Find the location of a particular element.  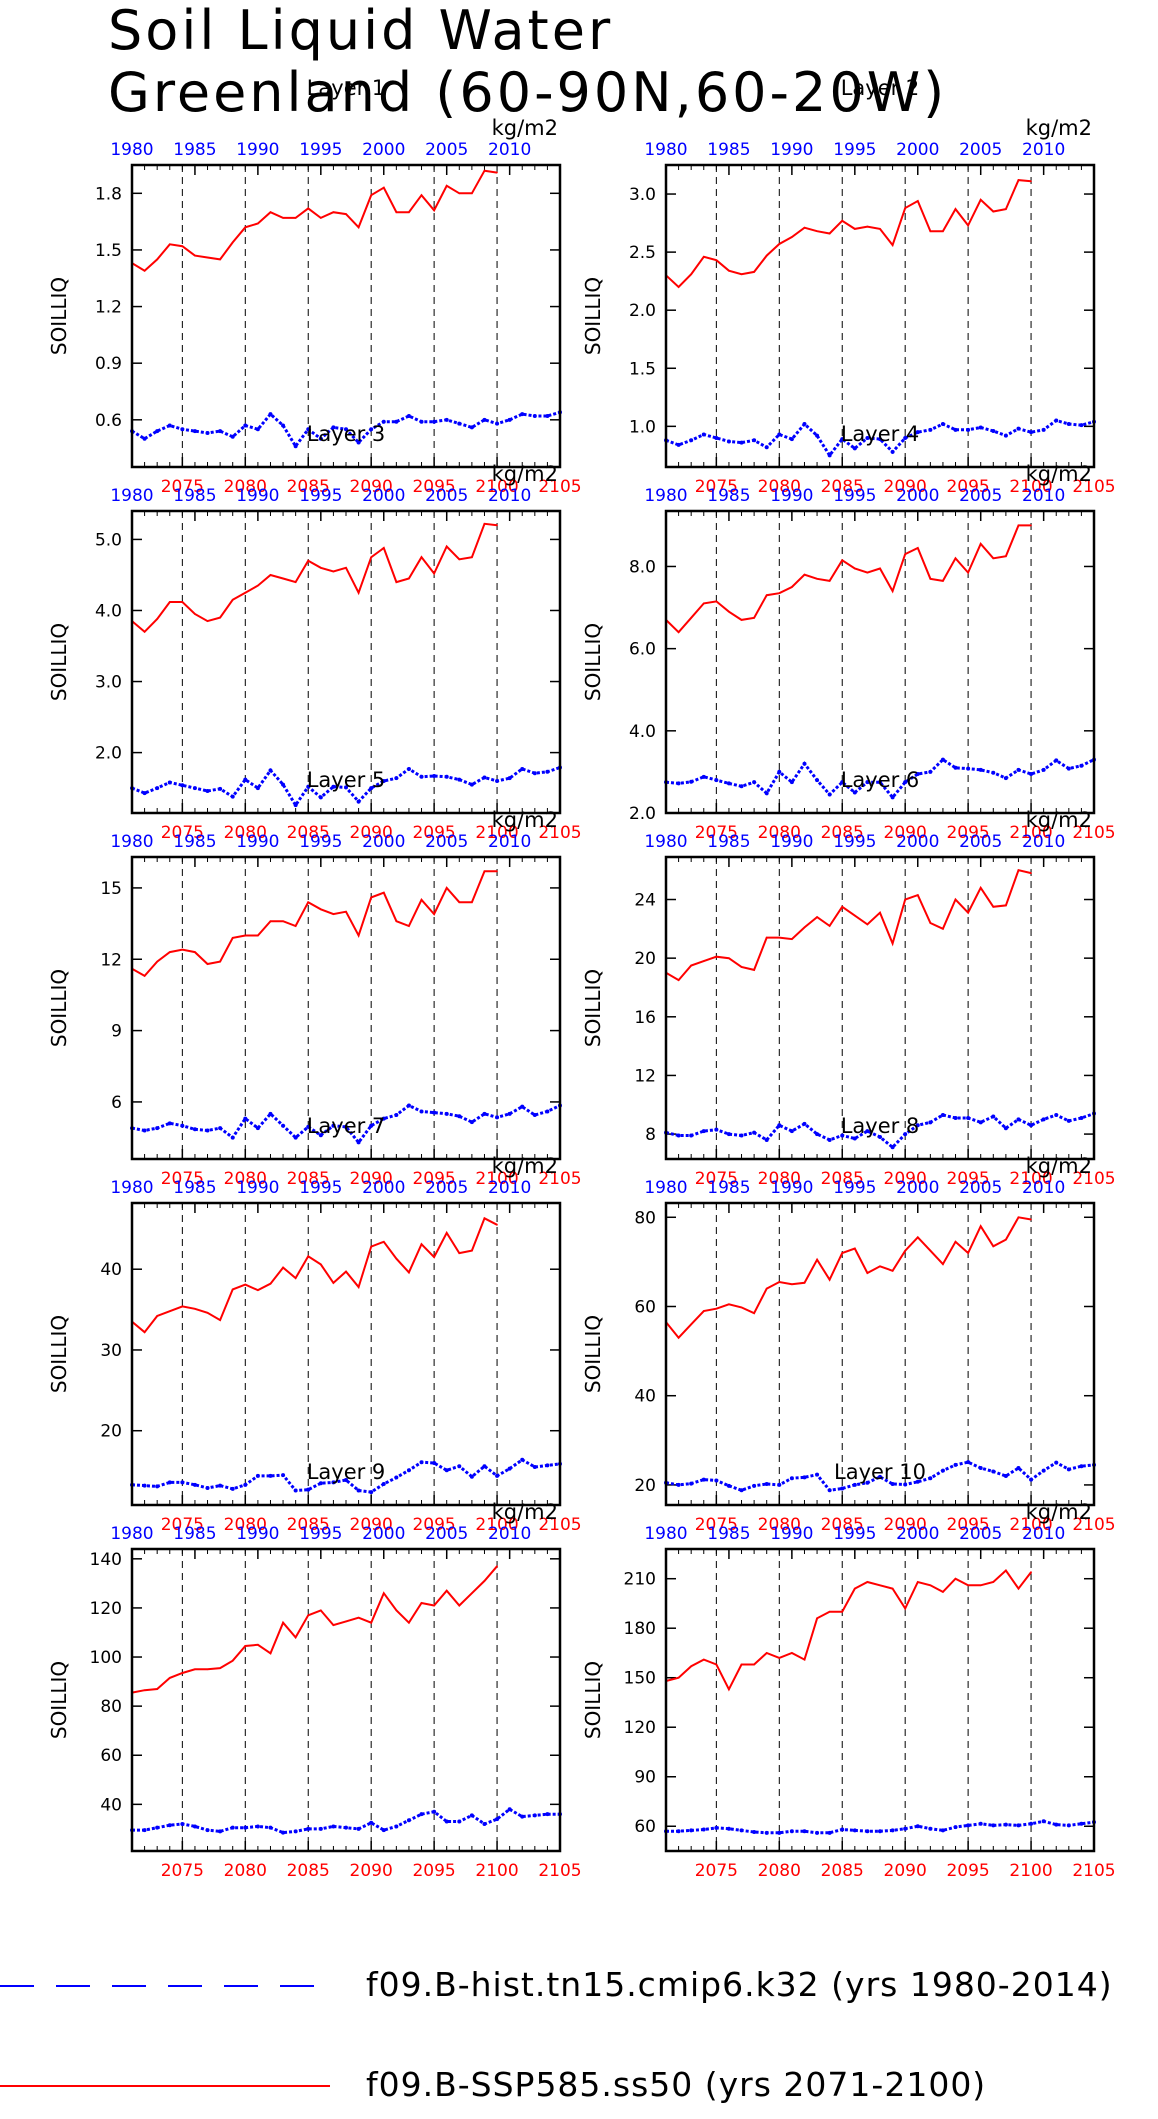

y-tick-label: 60 is located at coordinates (645, 1827).